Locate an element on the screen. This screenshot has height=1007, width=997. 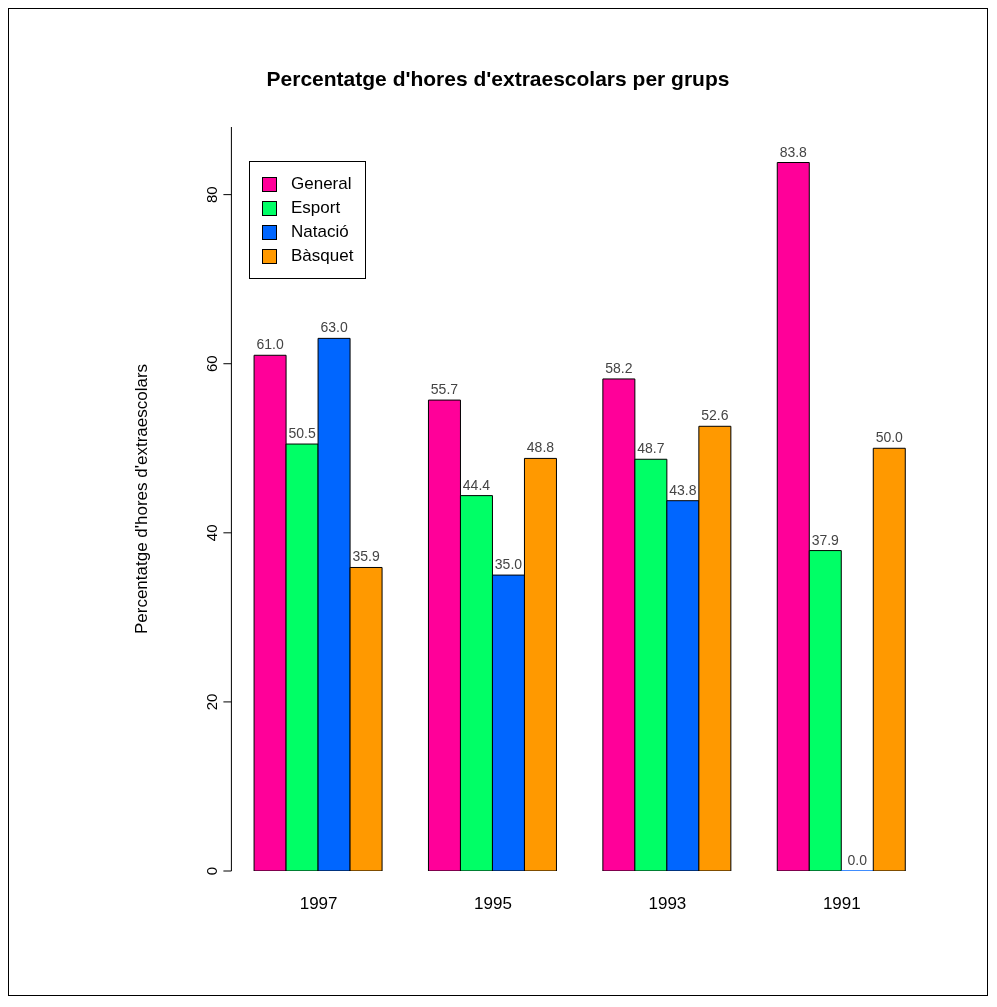
data-label: 50.5 is located at coordinates (302, 433).